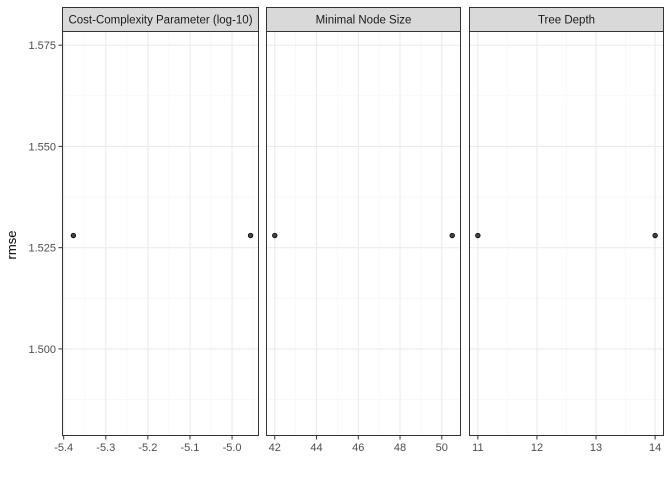 This screenshot has width=672, height=480. Describe the element at coordinates (42, 249) in the screenshot. I see `y-tick-label: 1.525` at that location.